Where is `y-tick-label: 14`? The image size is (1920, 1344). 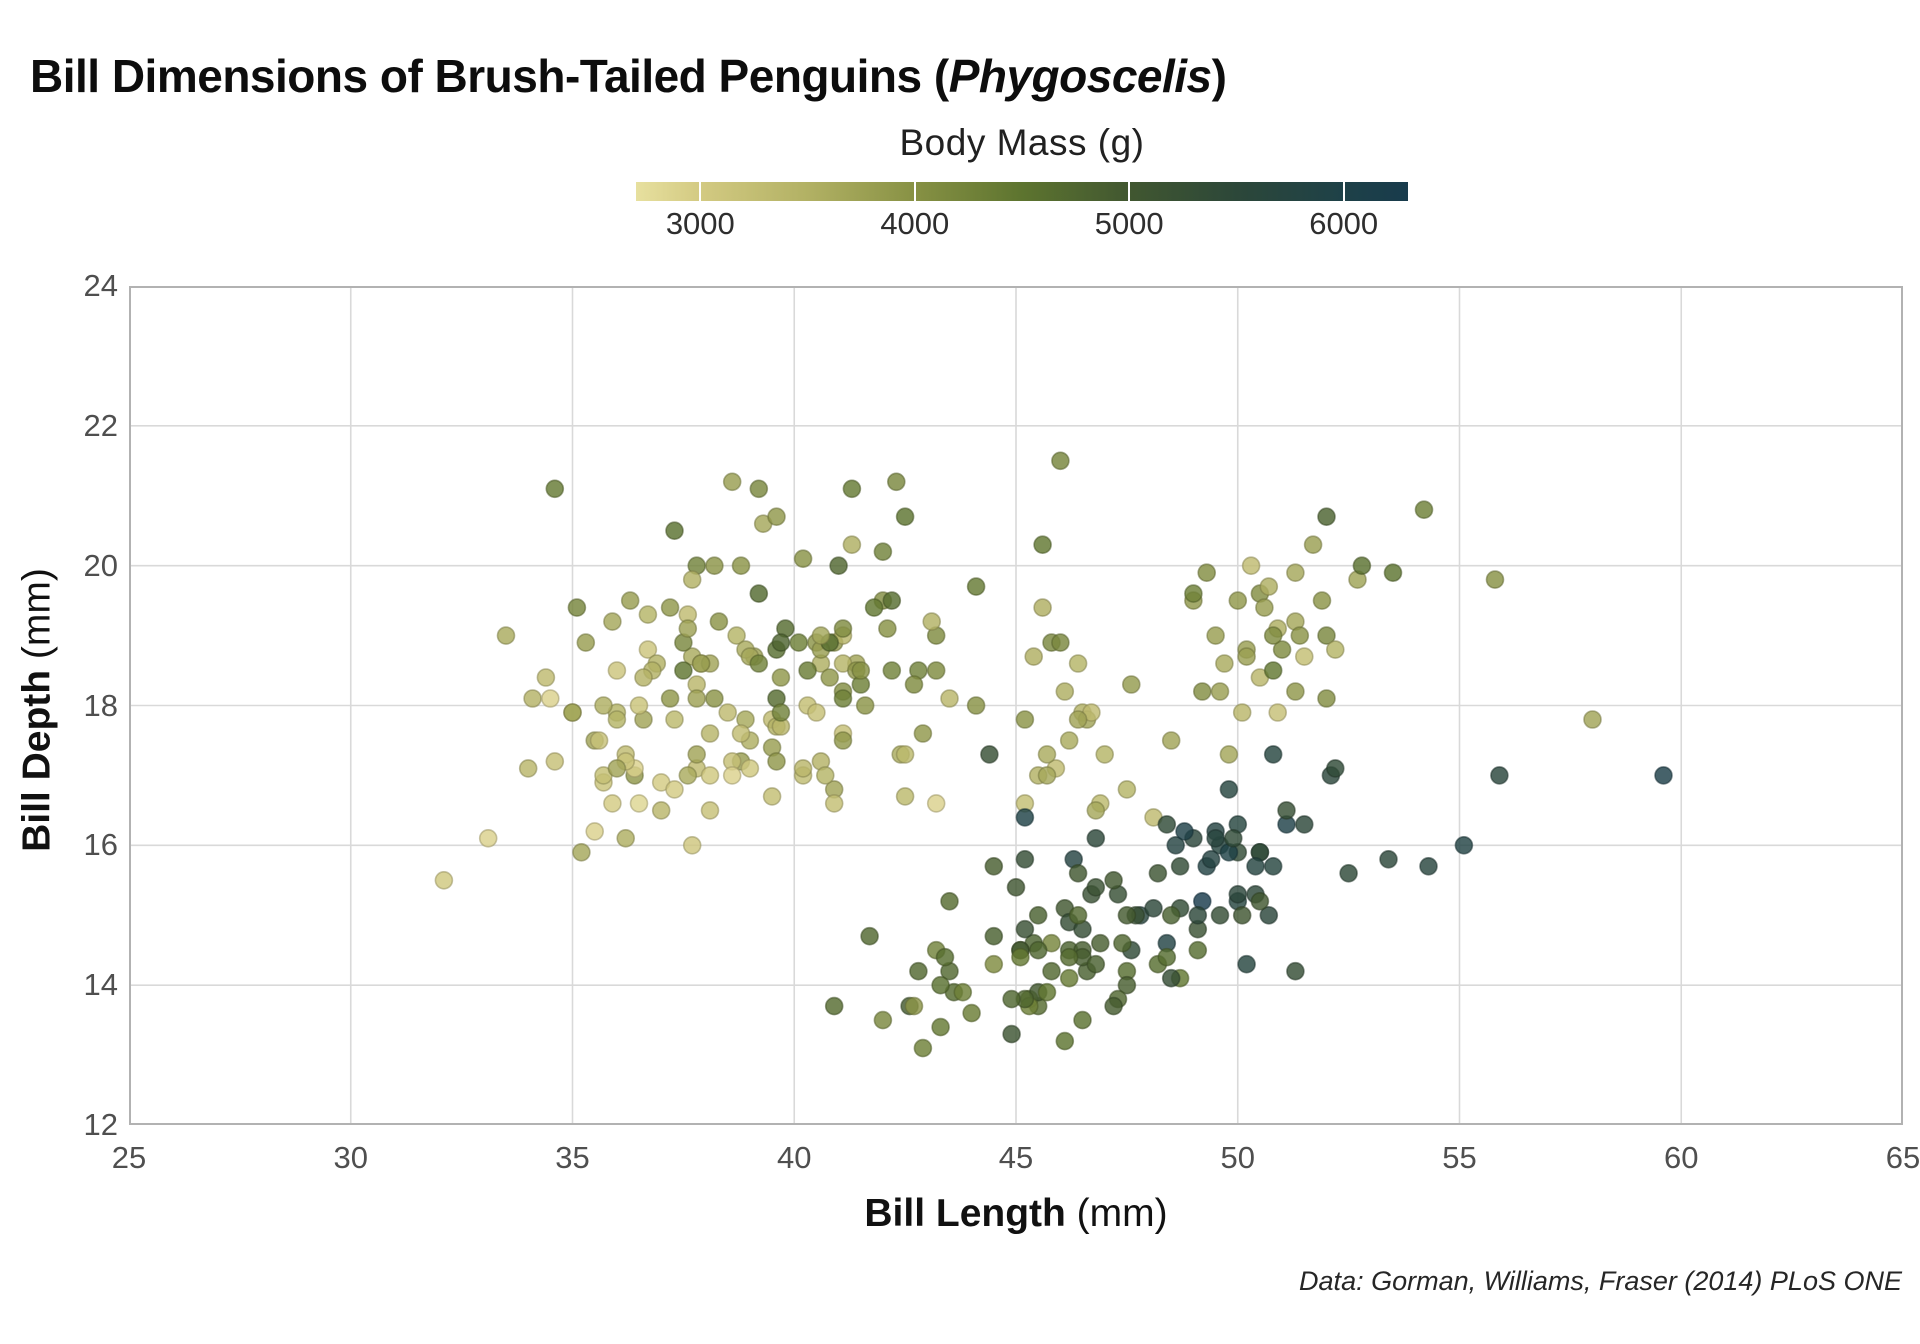 y-tick-label: 14 is located at coordinates (100, 985).